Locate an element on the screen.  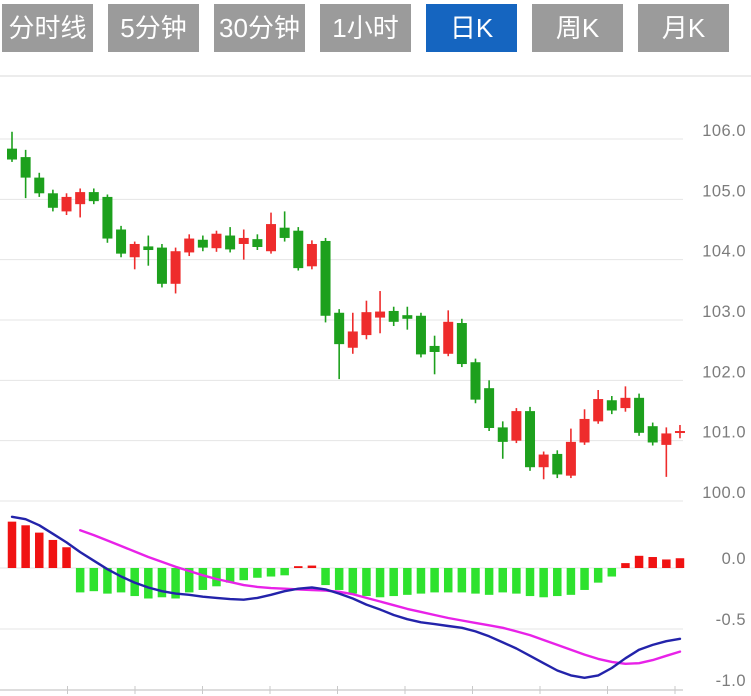
price-axis-label: 103.0 is located at coordinates (724, 312).